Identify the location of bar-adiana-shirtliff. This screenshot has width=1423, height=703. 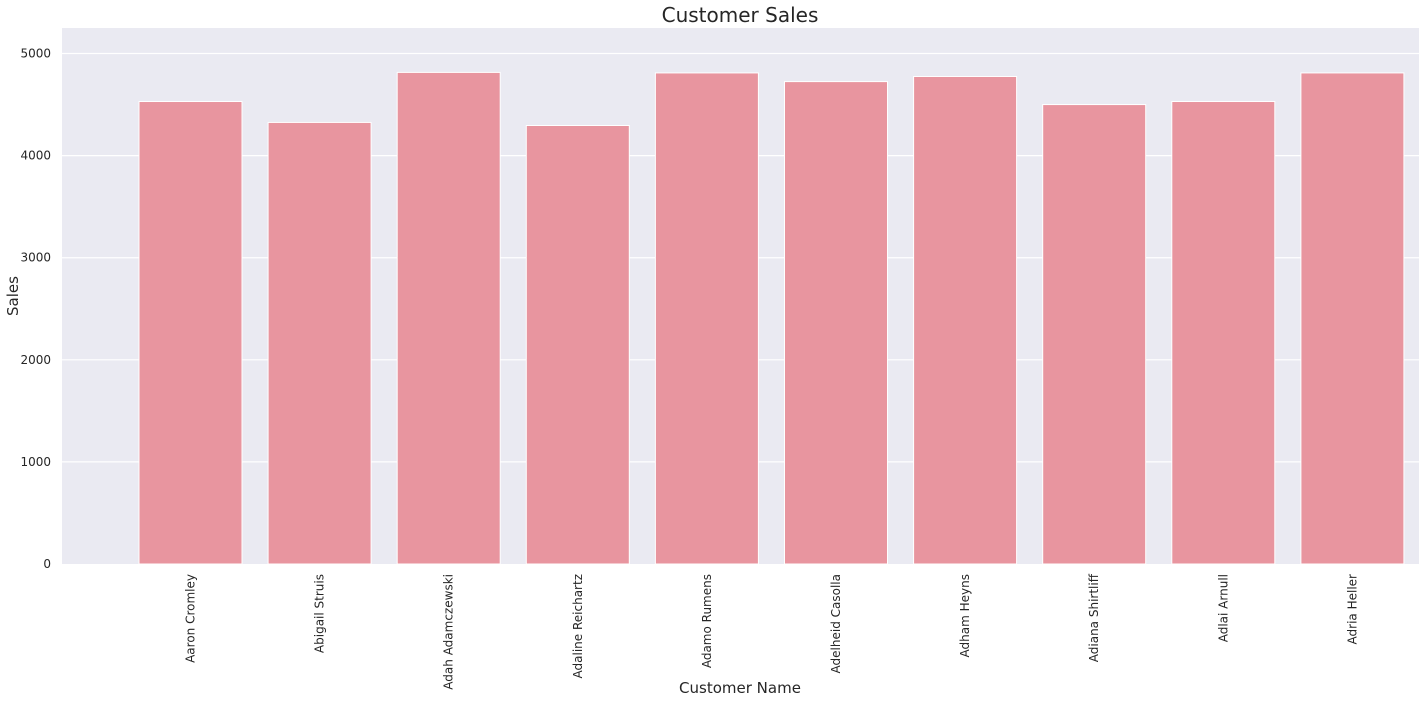
(1094, 334).